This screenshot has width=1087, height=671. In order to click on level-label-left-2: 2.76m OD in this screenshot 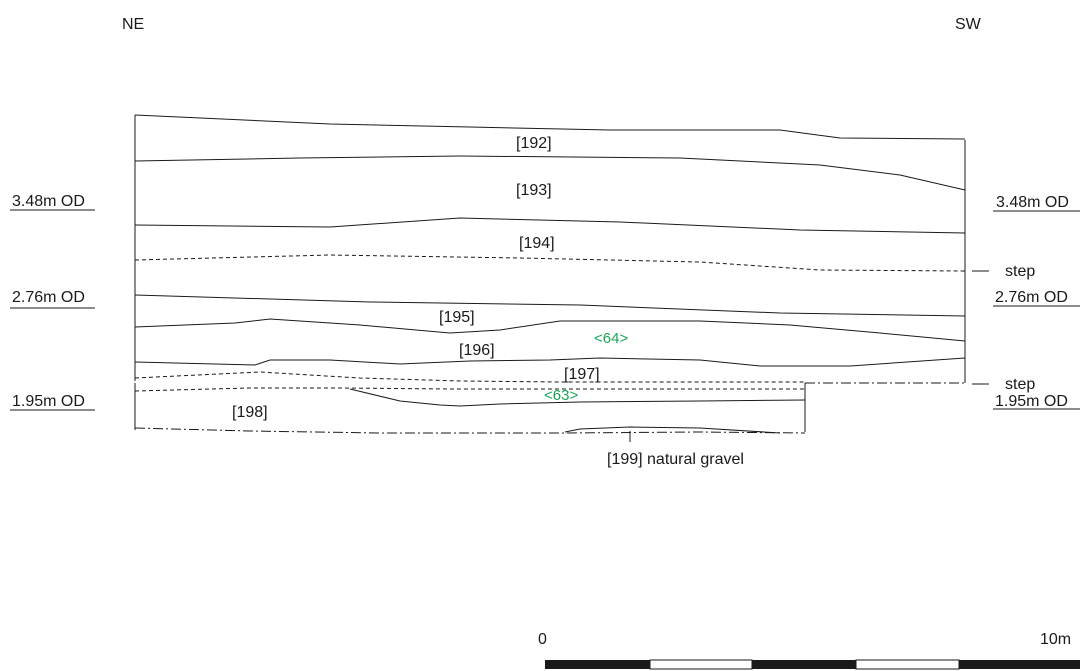, I will do `click(48, 297)`.